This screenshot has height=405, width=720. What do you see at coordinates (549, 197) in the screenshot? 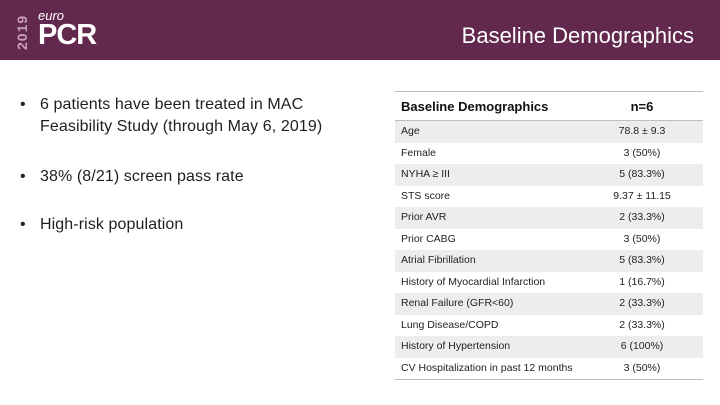
I see `table-row: STS score 9.37 ± 11.15` at bounding box center [549, 197].